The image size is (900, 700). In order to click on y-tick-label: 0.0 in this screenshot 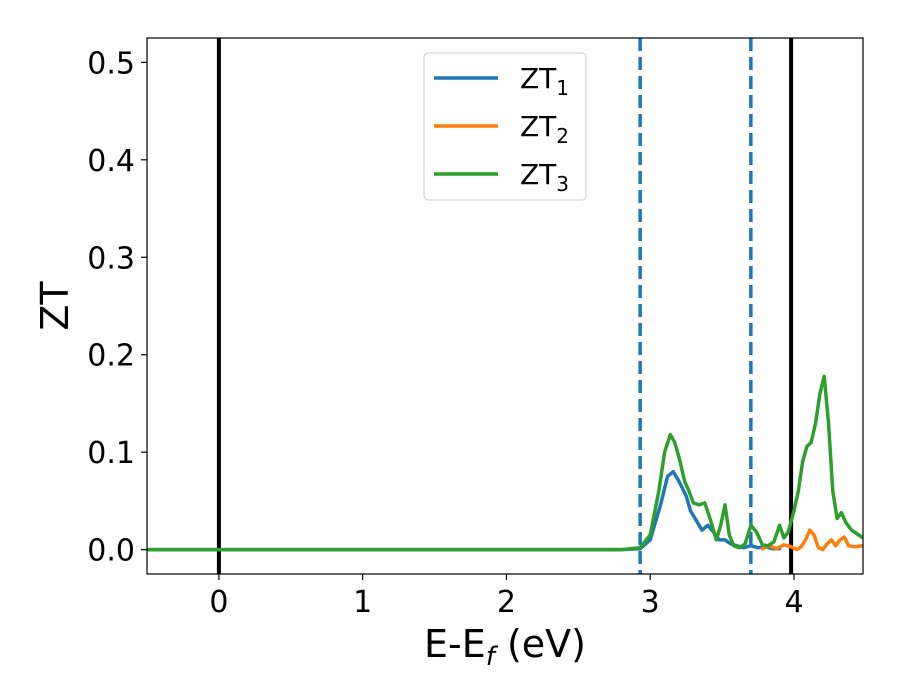, I will do `click(111, 551)`.